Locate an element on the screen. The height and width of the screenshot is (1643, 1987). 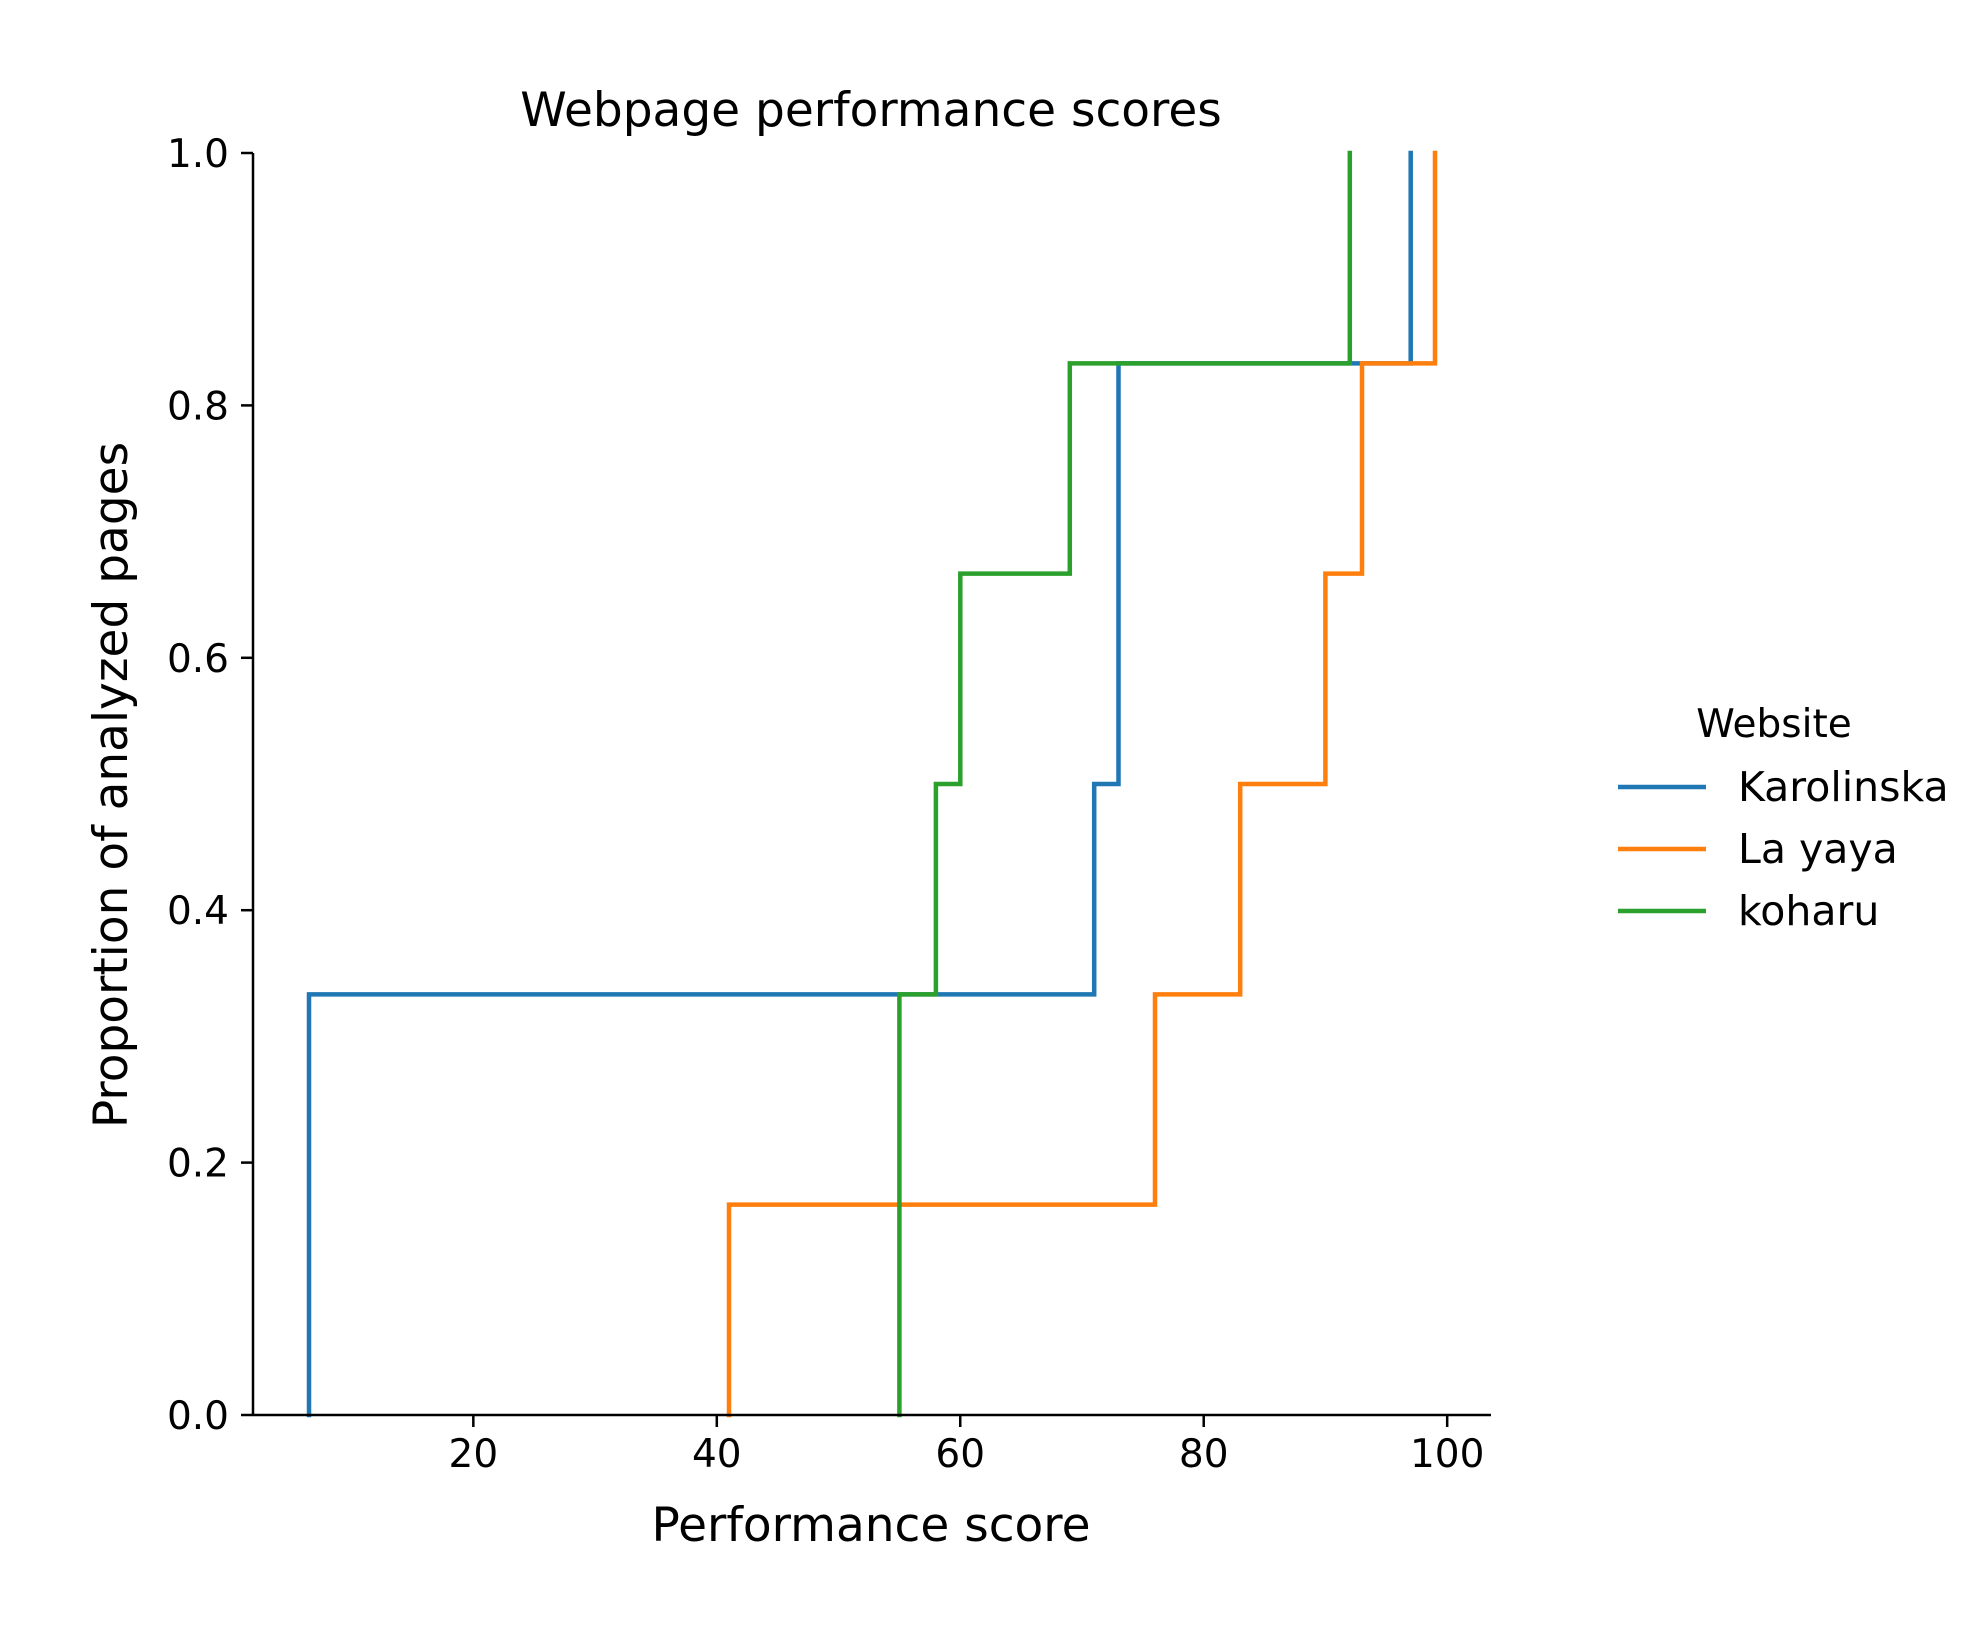
legend-label-karolinska: Karolinska is located at coordinates (1843, 787).